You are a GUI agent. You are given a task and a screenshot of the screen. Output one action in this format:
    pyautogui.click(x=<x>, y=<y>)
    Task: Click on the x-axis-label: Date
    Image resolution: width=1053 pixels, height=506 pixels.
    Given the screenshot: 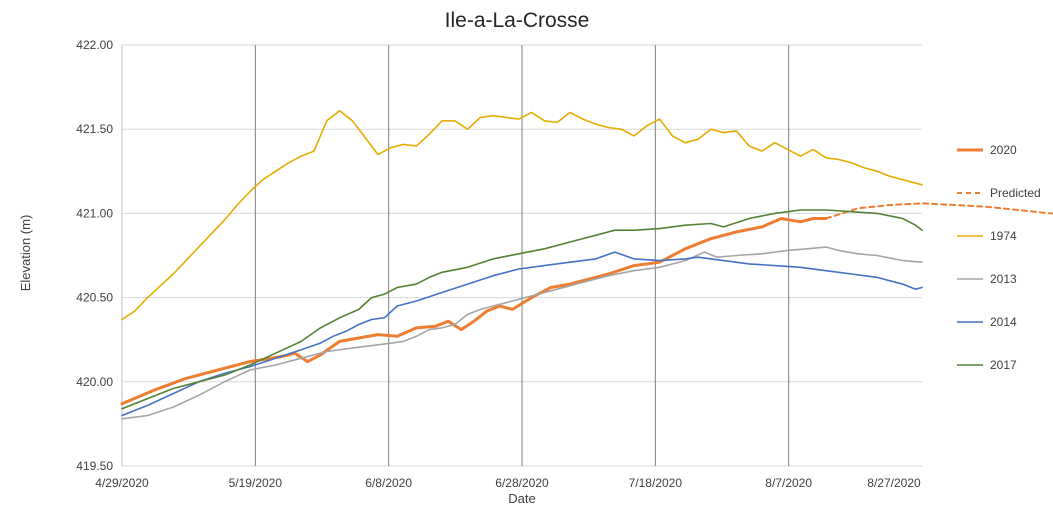 What is the action you would take?
    pyautogui.click(x=521, y=498)
    